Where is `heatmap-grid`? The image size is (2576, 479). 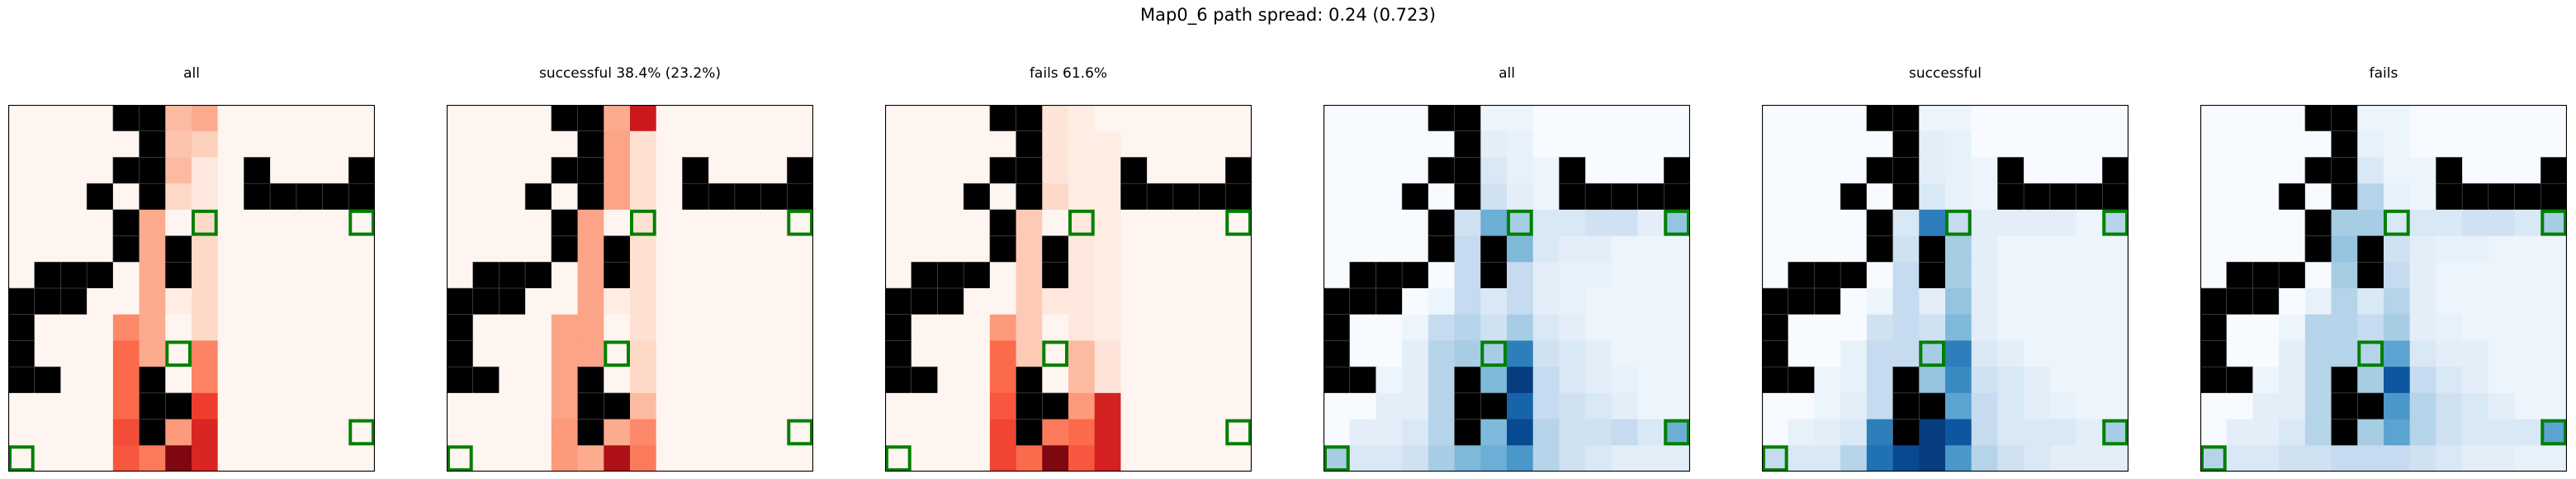
heatmap-grid is located at coordinates (191, 288).